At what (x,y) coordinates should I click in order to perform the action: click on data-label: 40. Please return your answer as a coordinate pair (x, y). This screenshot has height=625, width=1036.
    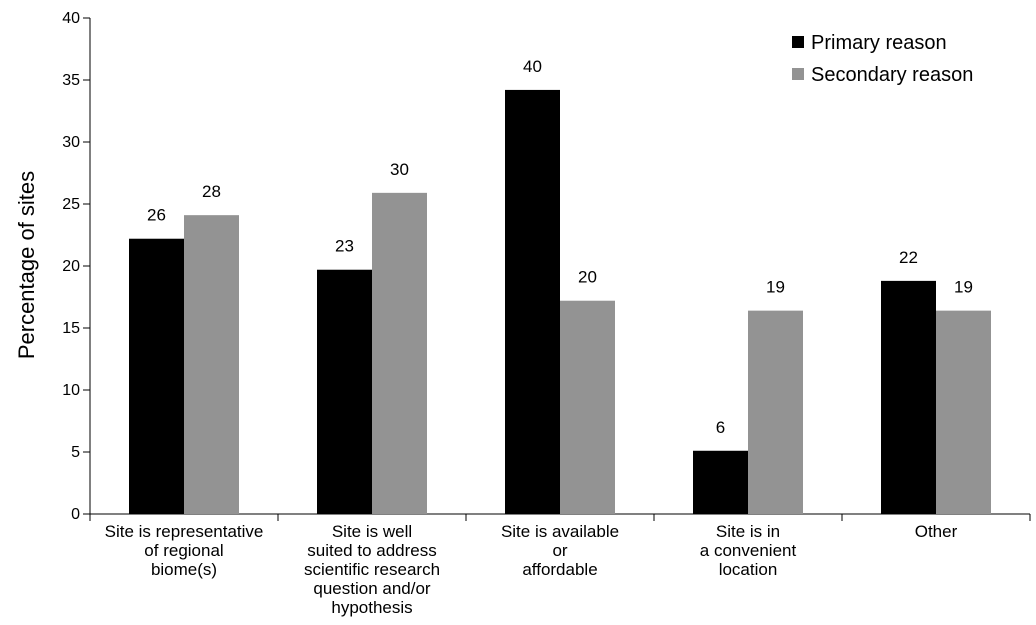
    Looking at the image, I should click on (532, 66).